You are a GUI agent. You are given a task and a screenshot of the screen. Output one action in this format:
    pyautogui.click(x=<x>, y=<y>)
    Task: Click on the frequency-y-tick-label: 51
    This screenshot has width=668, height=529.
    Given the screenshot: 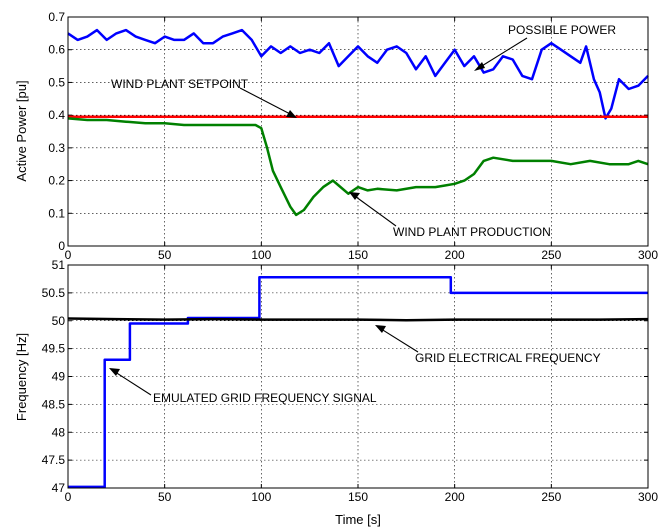 What is the action you would take?
    pyautogui.click(x=59, y=265)
    